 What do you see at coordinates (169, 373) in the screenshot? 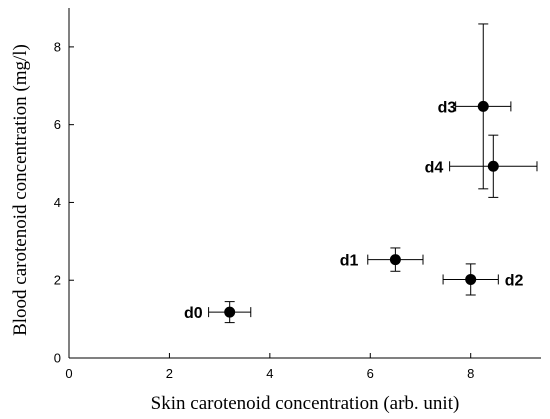
I see `x-tick-label: 2` at bounding box center [169, 373].